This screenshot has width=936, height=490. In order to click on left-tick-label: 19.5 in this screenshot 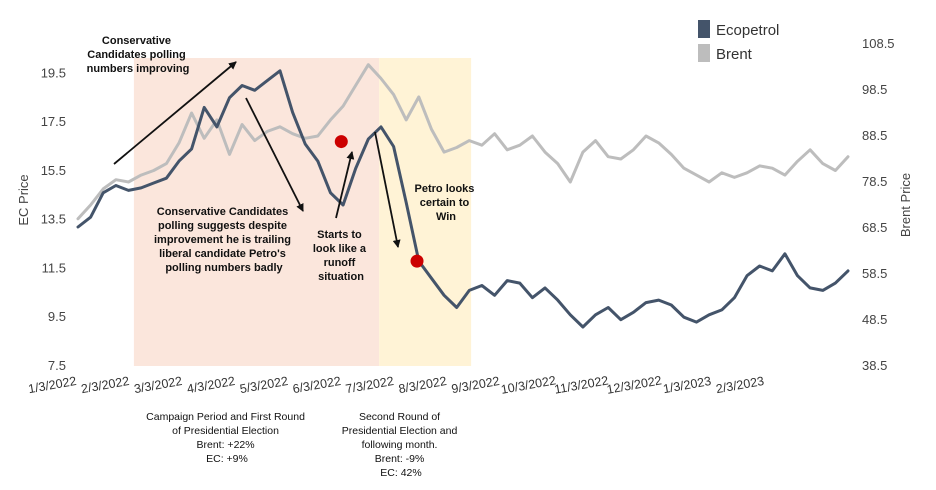, I will do `click(53, 72)`.